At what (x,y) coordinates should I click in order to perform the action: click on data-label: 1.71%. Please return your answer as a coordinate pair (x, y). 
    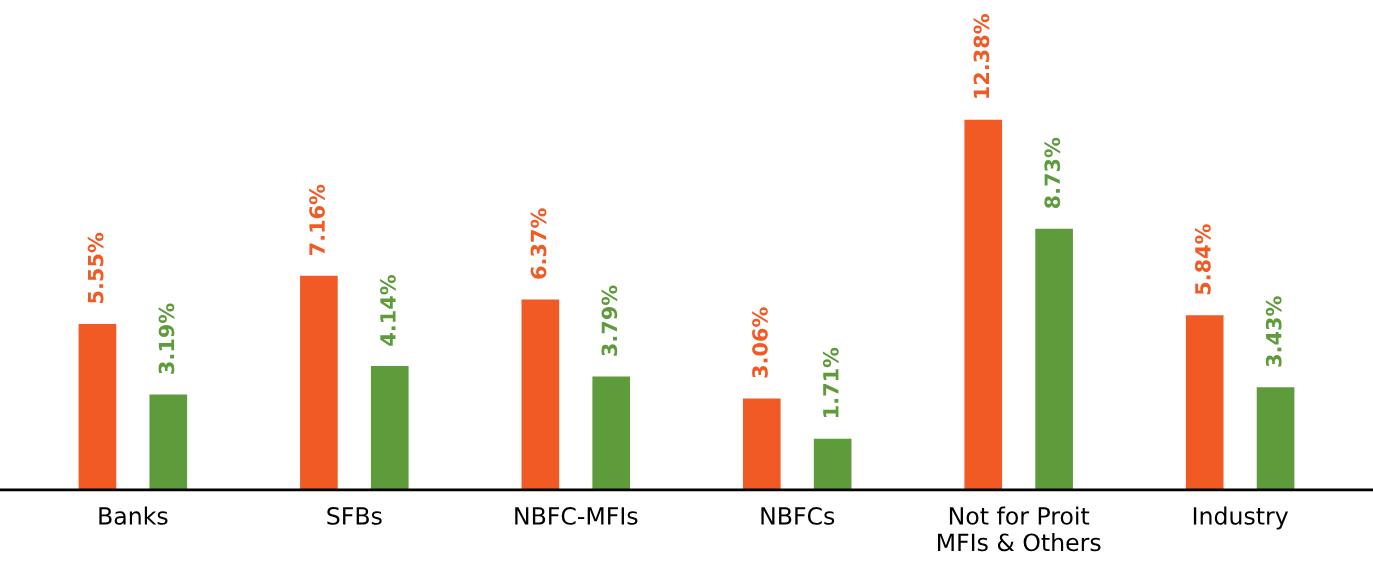
    Looking at the image, I should click on (830, 382).